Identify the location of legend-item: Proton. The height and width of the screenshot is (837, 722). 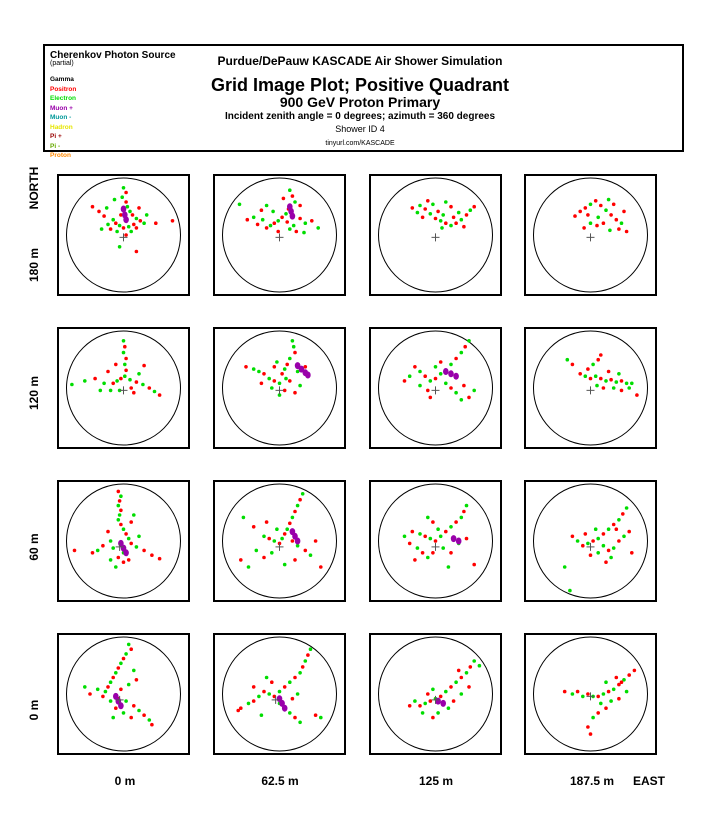
(60, 155).